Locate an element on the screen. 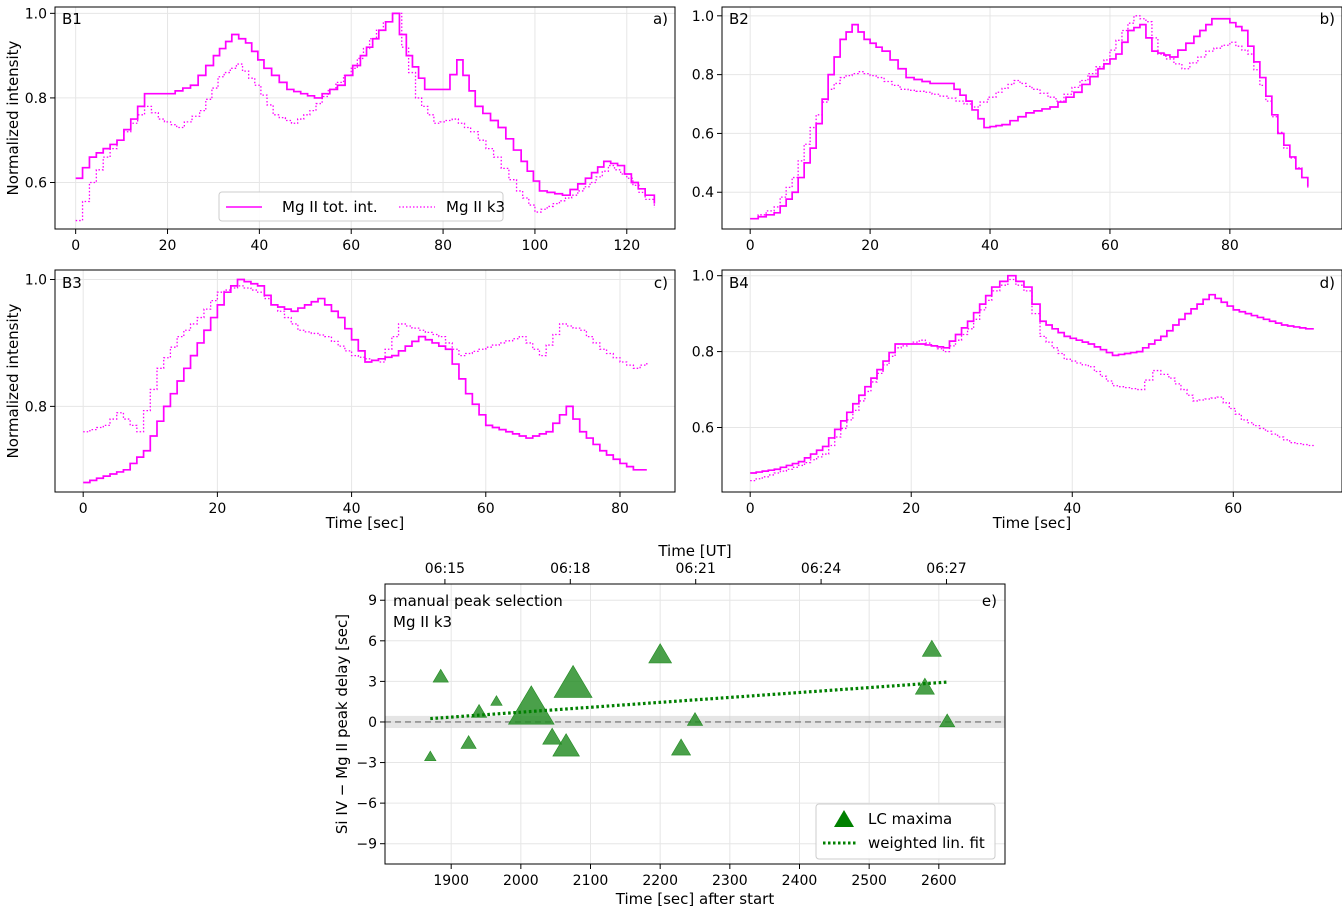 This screenshot has width=1342, height=921. panel-c-grid is located at coordinates (365, 381).